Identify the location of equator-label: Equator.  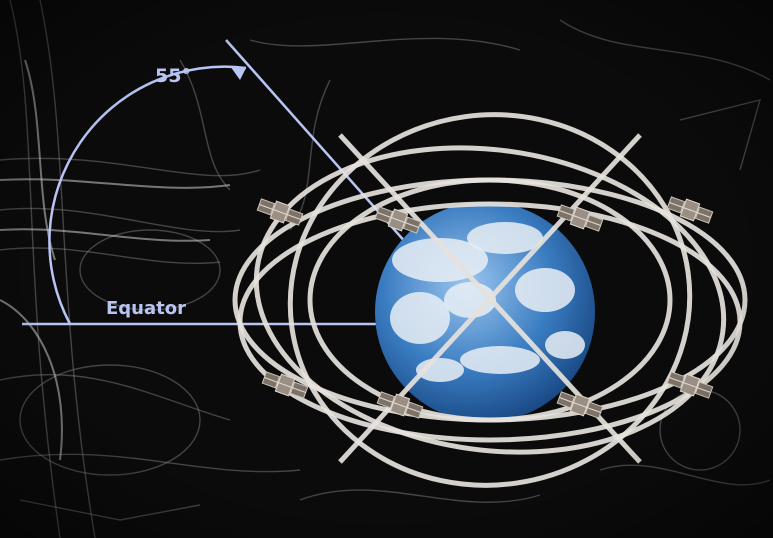
(146, 308).